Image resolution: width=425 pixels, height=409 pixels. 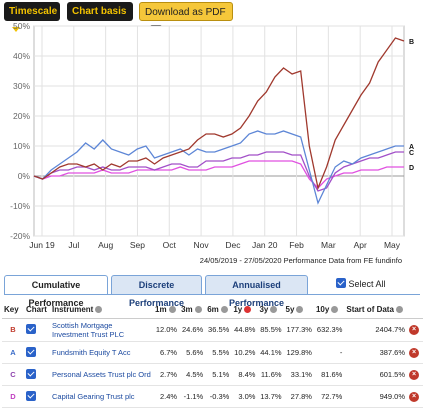 What do you see at coordinates (248, 310) in the screenshot?
I see `sort-icon` at bounding box center [248, 310].